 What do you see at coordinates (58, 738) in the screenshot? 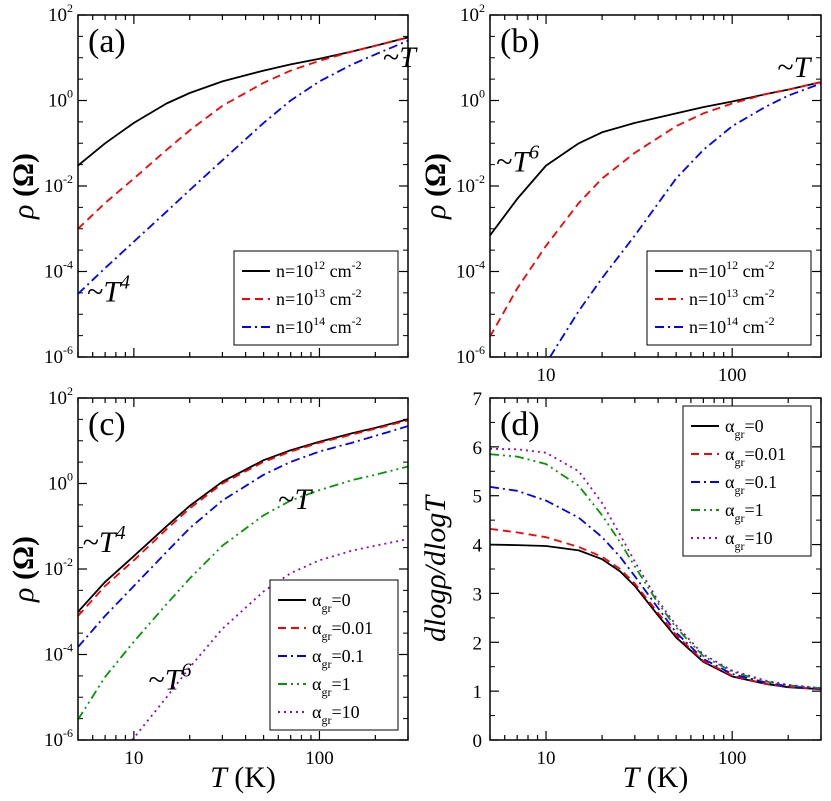
I see `y-tick-label: 10⁻⁶` at bounding box center [58, 738].